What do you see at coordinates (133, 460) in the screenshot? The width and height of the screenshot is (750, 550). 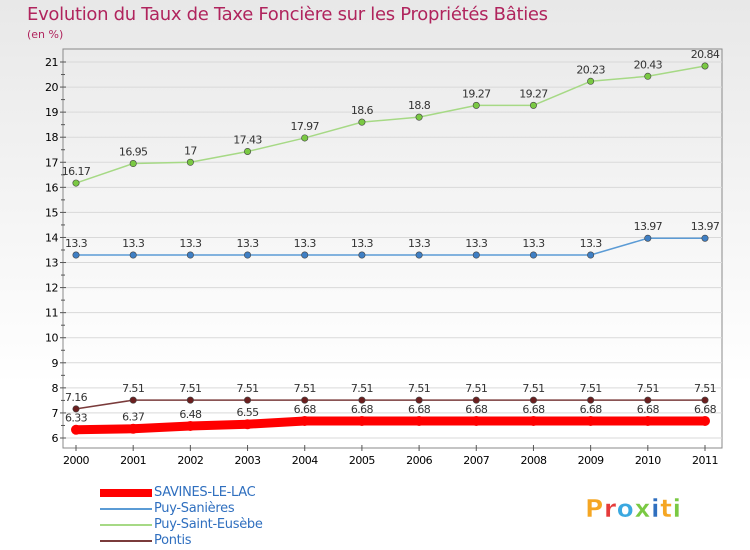 I see `x-tick-label: 2001` at bounding box center [133, 460].